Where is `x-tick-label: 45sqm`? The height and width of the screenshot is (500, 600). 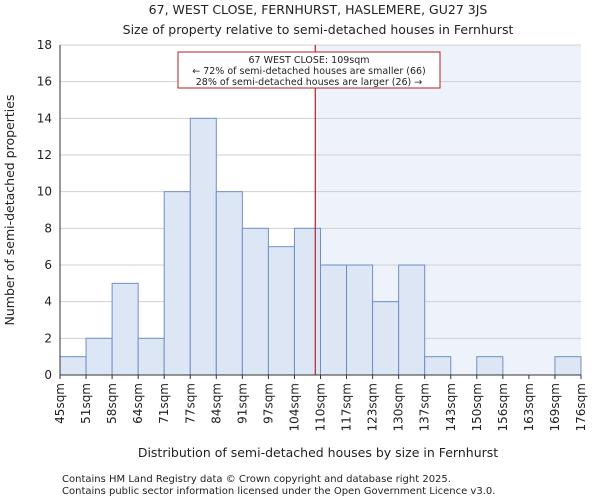 x-tick-label: 45sqm is located at coordinates (60, 403).